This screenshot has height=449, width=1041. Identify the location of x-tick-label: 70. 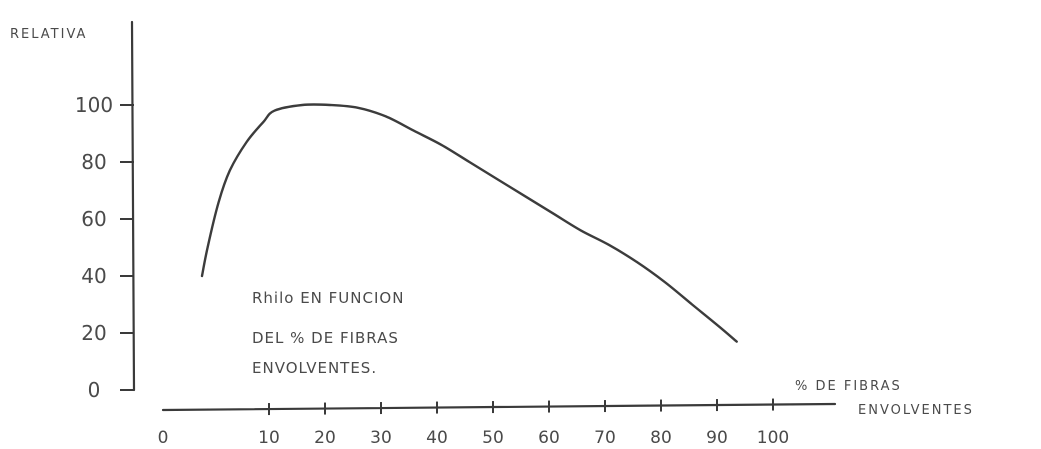
(605, 438).